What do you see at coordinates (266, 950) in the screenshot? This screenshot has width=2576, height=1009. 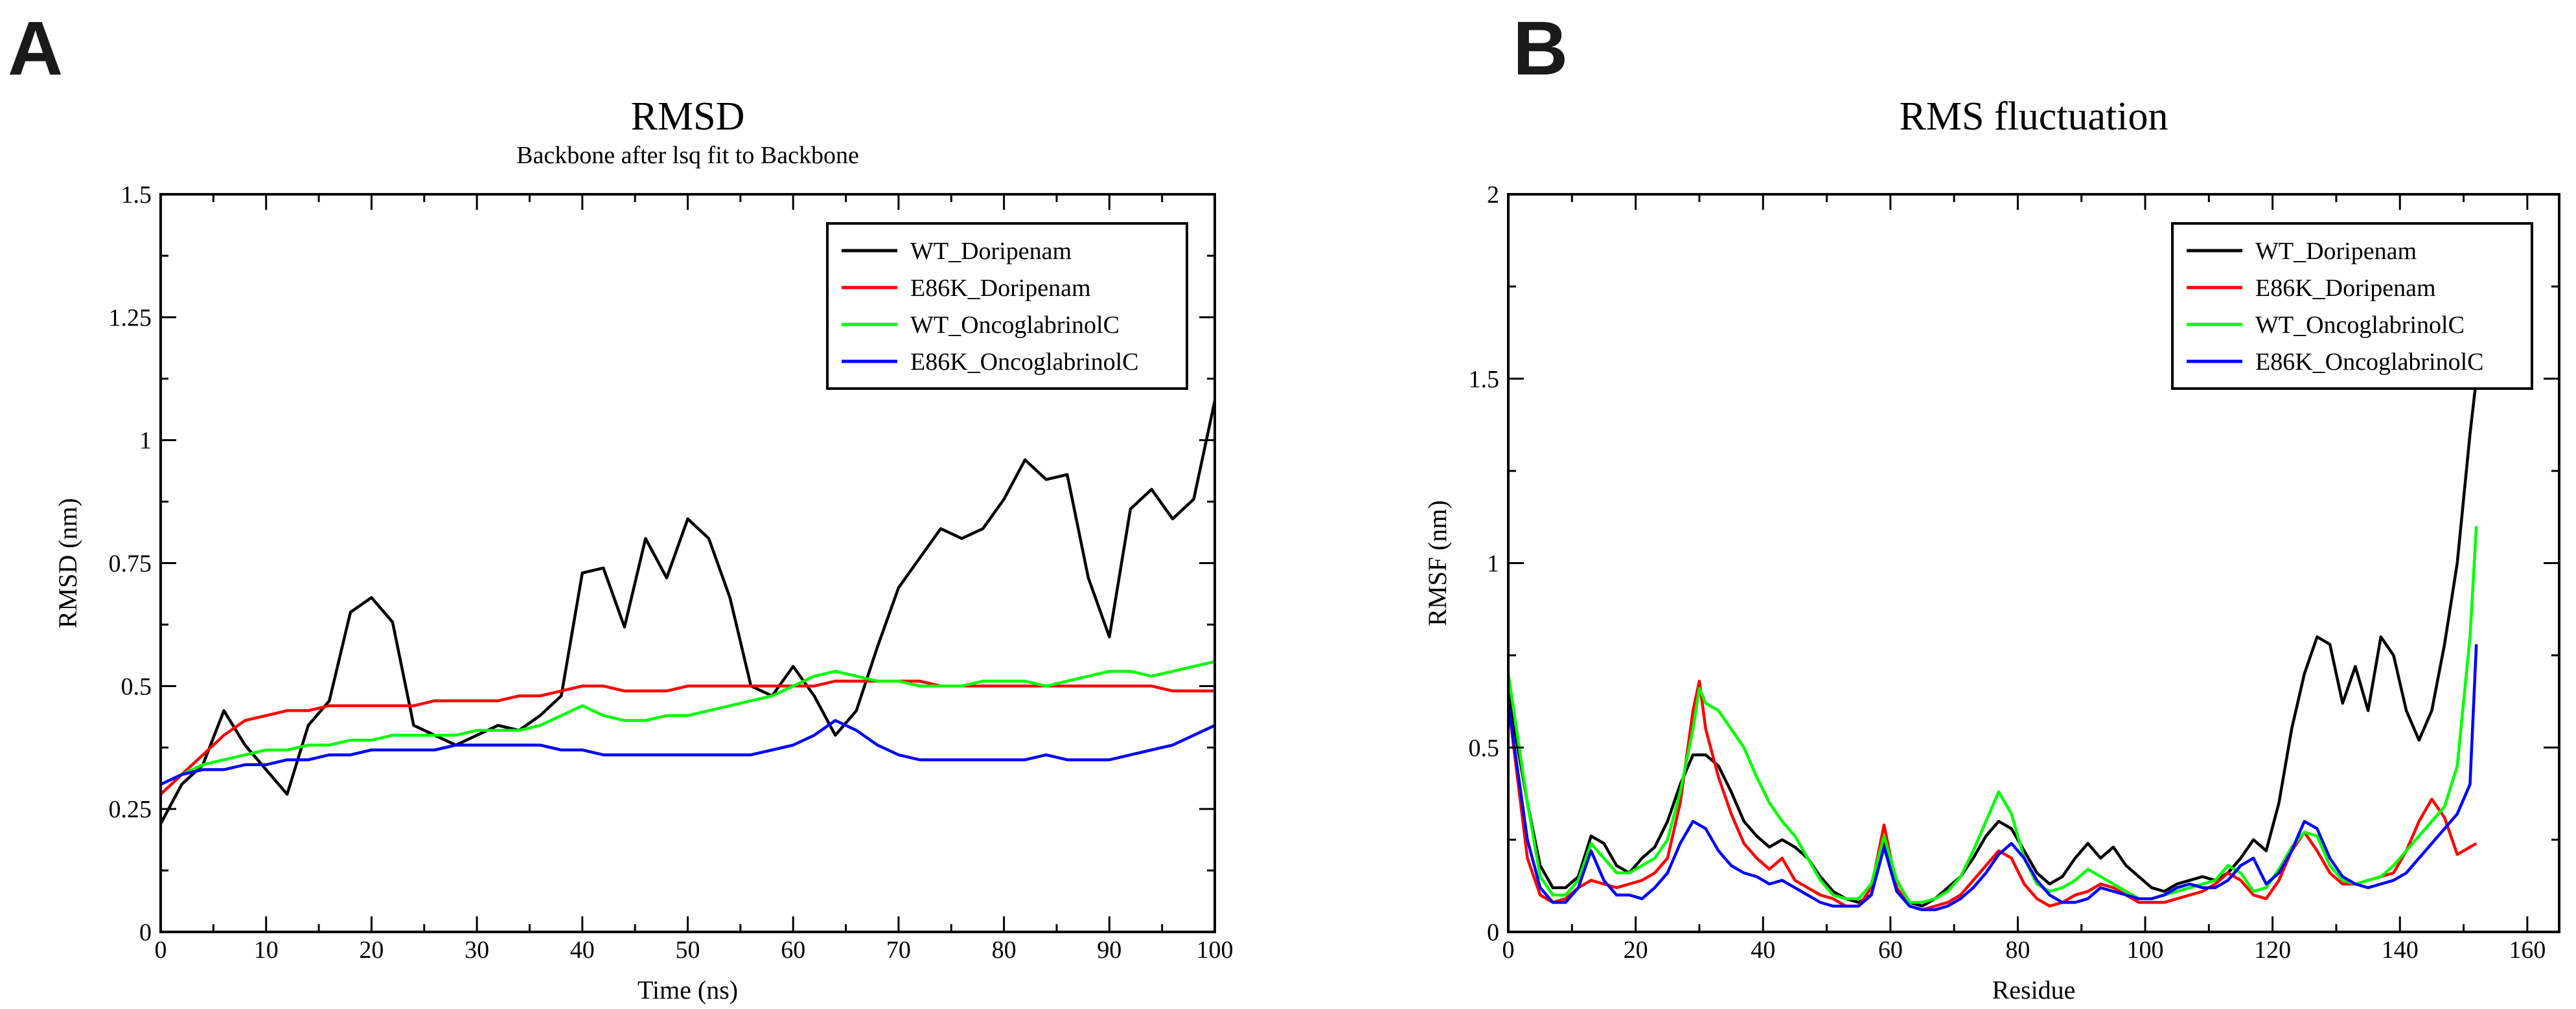 I see `x-tick-label: 10` at bounding box center [266, 950].